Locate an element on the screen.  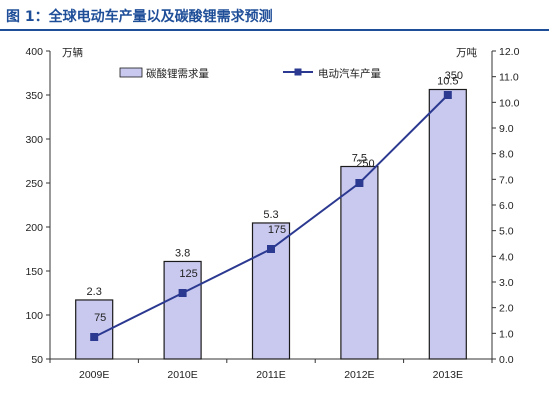
left-tick-label: 300 is located at coordinates (34, 140).